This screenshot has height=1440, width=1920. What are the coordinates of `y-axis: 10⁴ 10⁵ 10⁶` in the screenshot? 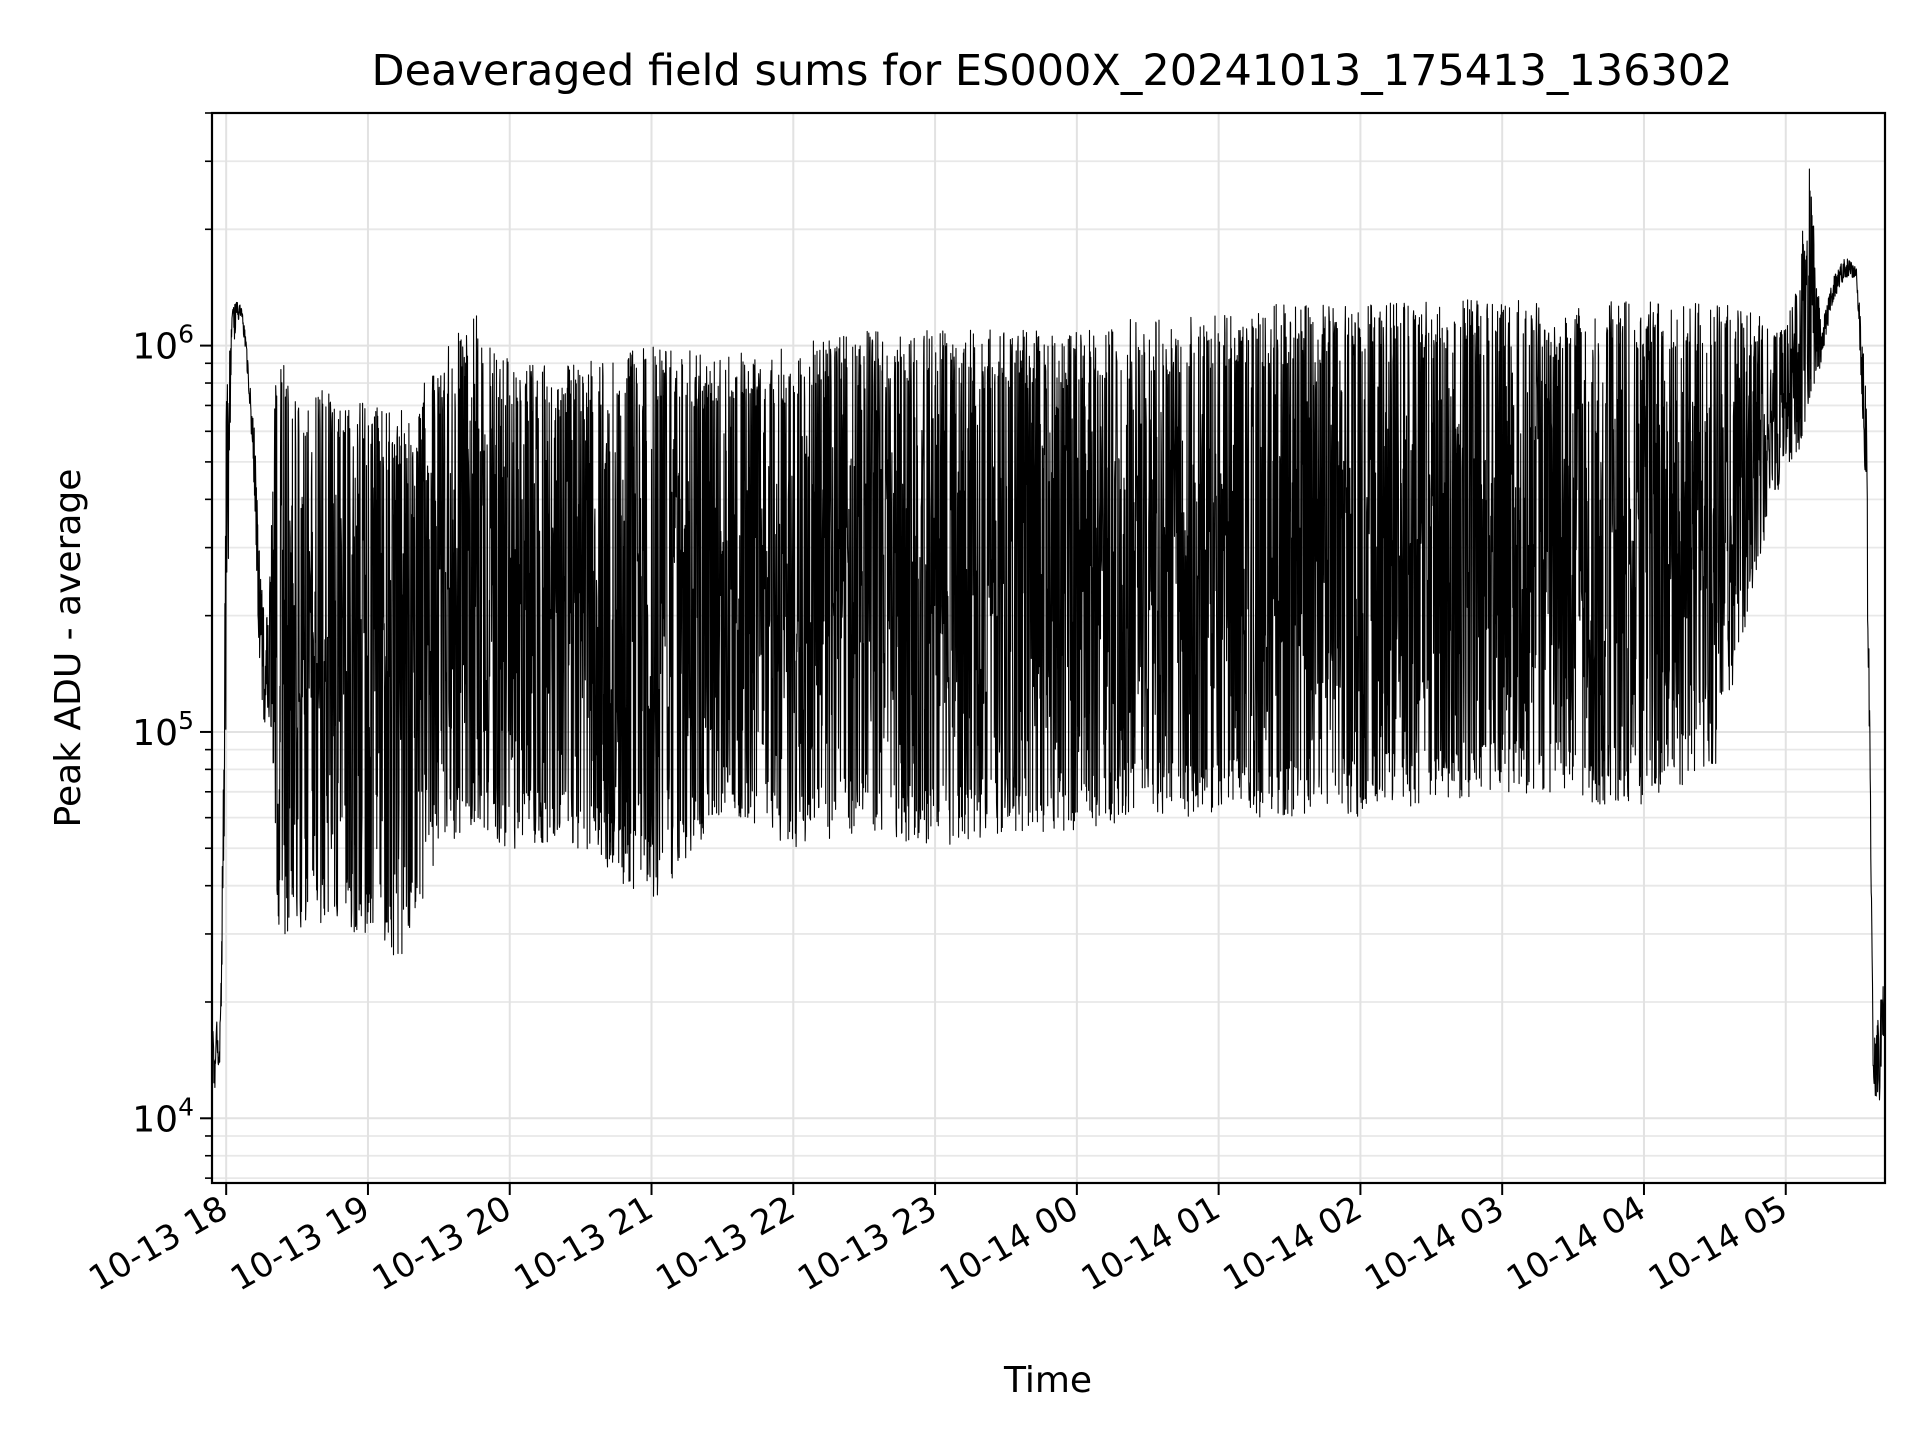 It's located at (172, 645).